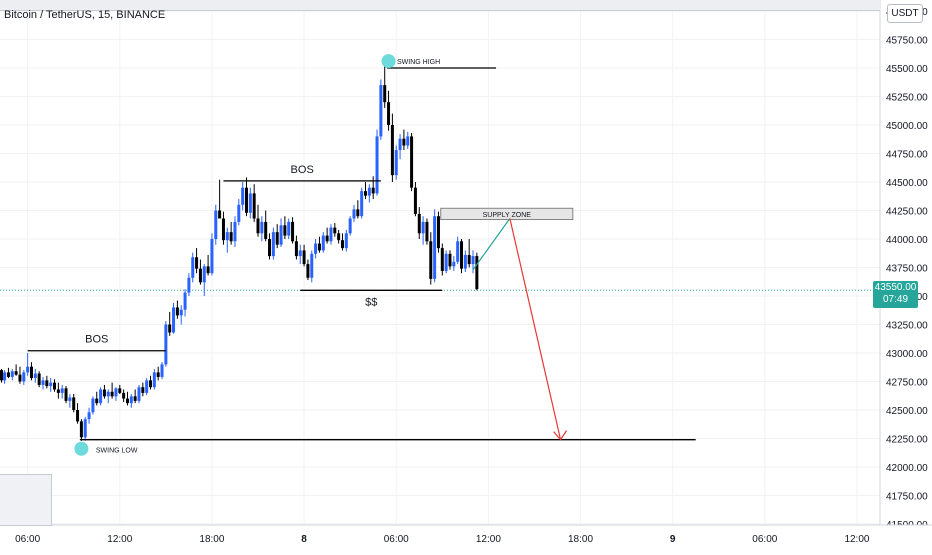 Image resolution: width=932 pixels, height=555 pixels. What do you see at coordinates (26, 500) in the screenshot?
I see `minimap` at bounding box center [26, 500].